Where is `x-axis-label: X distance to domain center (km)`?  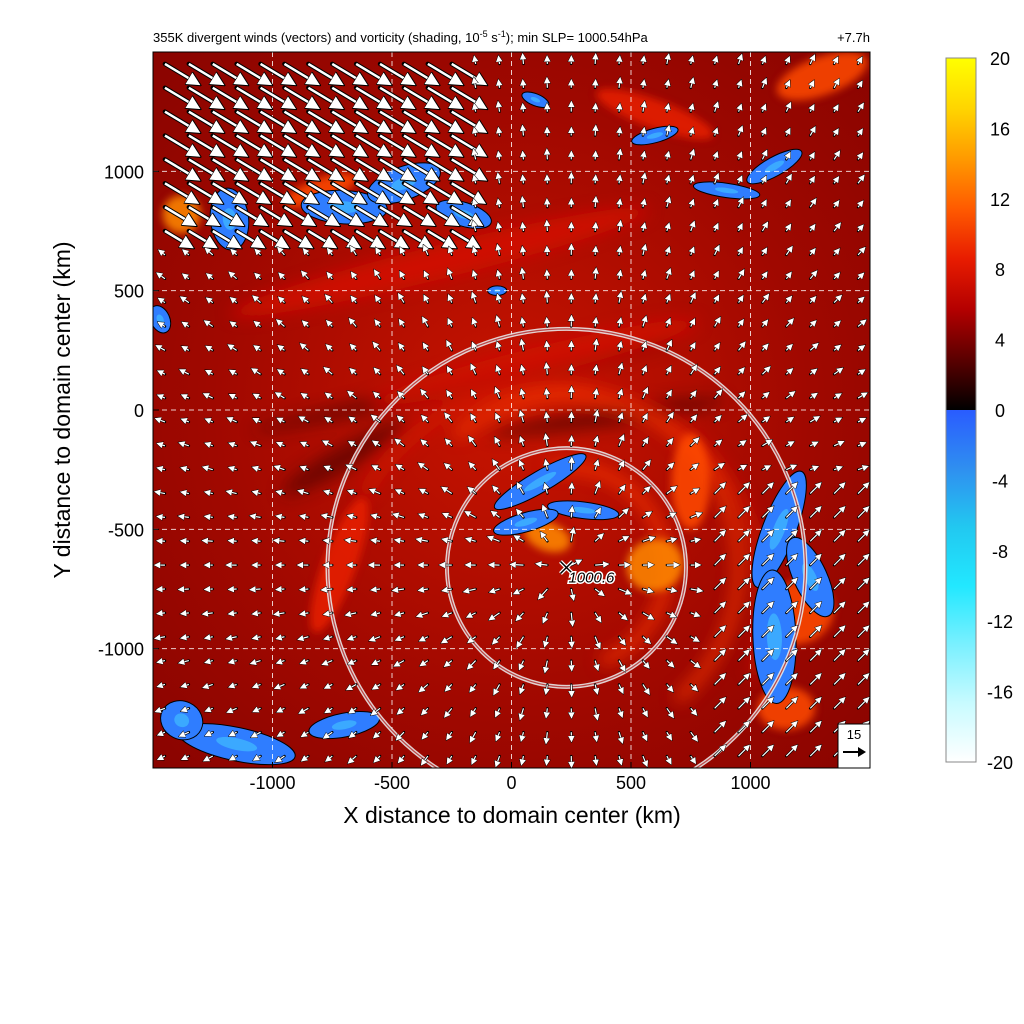
x-axis-label: X distance to domain center (km) is located at coordinates (511, 815).